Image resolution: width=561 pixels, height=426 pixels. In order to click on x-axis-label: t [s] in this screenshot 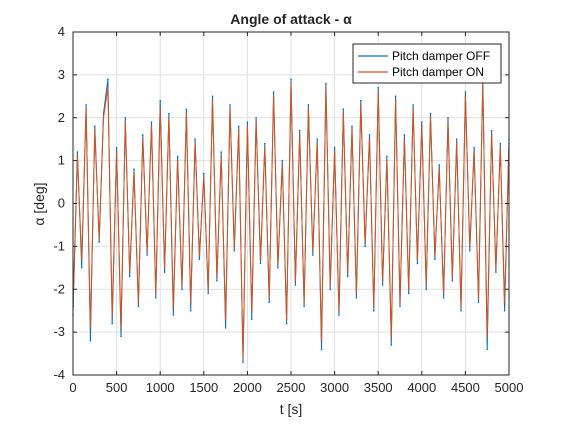, I will do `click(291, 409)`.